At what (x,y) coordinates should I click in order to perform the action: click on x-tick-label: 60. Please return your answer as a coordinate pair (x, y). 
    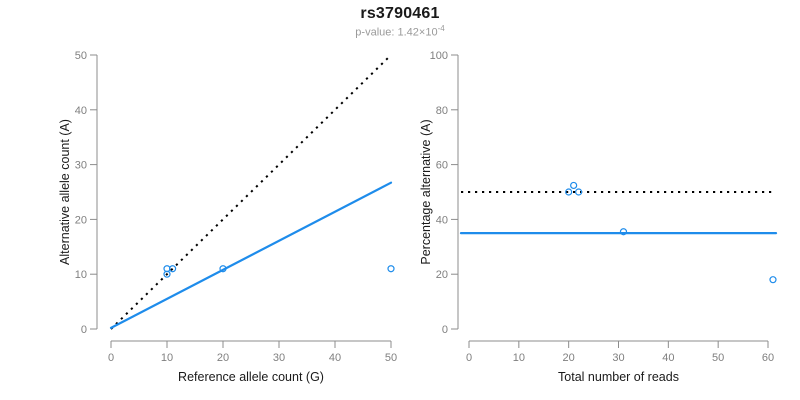
    Looking at the image, I should click on (768, 358).